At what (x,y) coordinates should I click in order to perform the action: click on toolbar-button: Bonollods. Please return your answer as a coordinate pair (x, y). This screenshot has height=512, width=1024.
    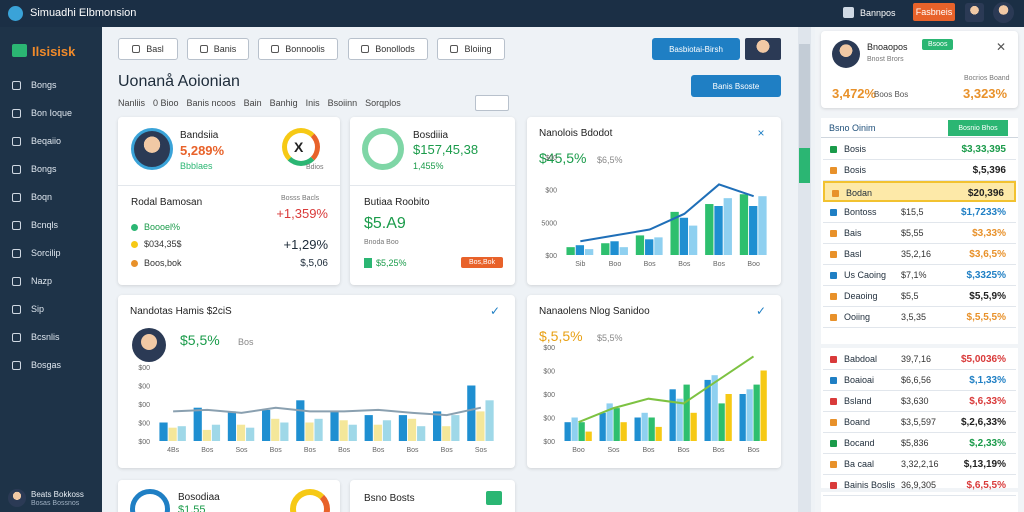
    Looking at the image, I should click on (388, 49).